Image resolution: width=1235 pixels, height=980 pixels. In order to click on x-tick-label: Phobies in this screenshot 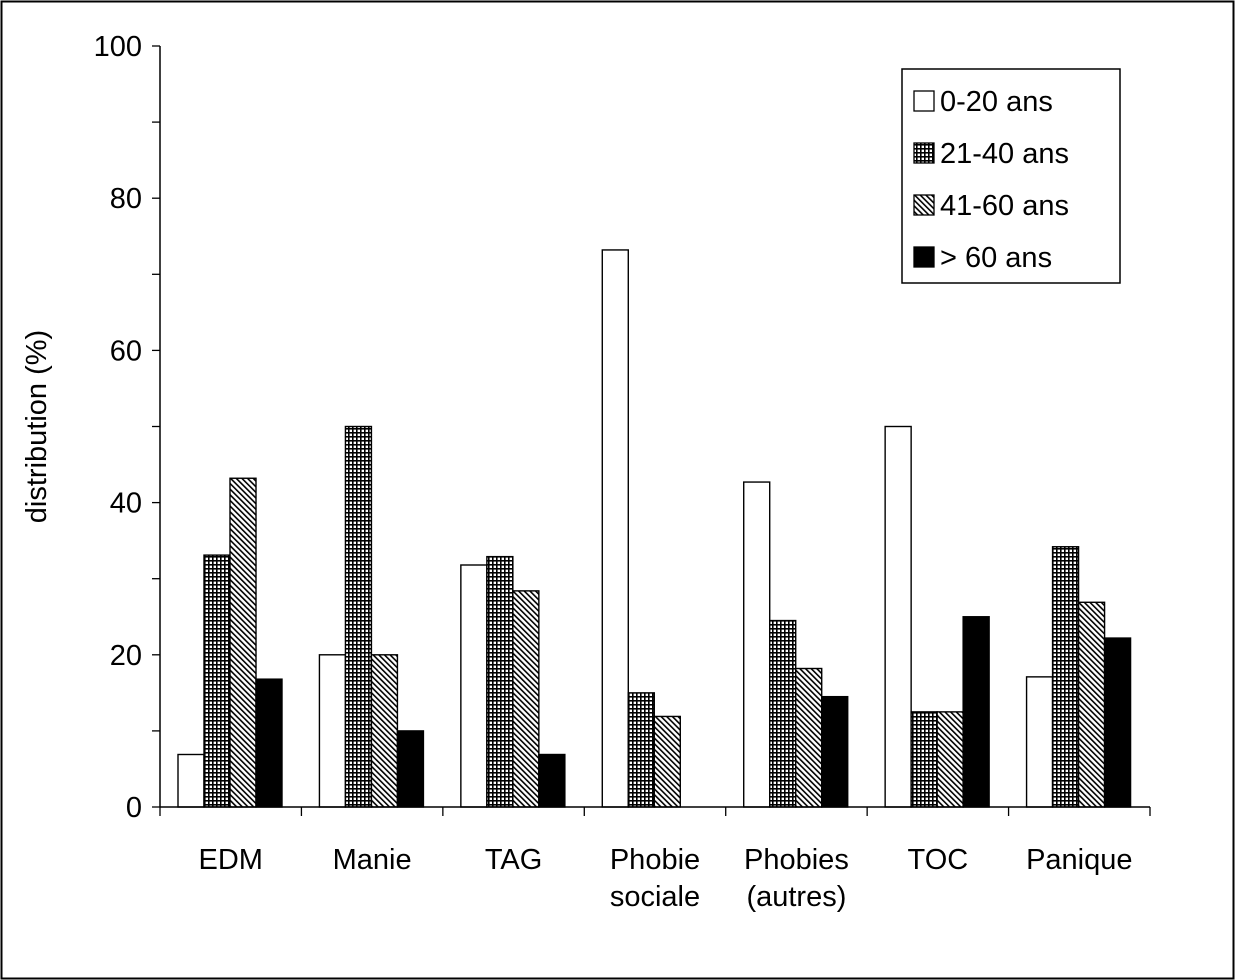, I will do `click(796, 860)`.